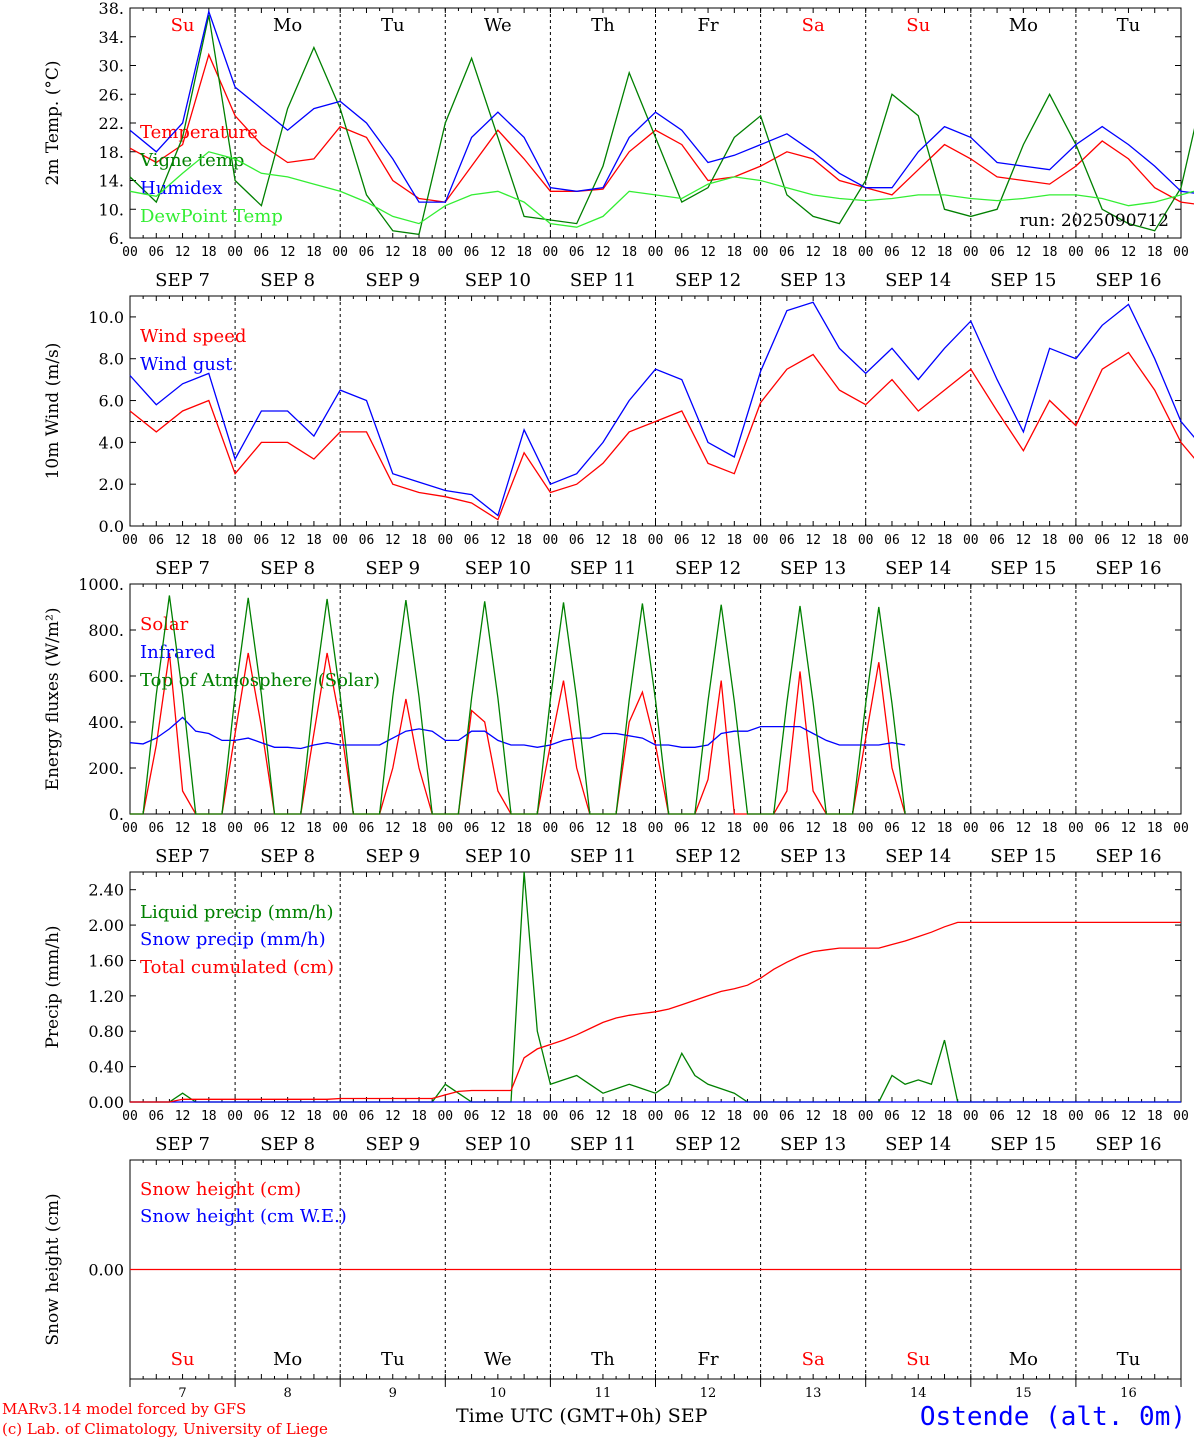  What do you see at coordinates (111, 94) in the screenshot?
I see `y-tick-label: 26.` at bounding box center [111, 94].